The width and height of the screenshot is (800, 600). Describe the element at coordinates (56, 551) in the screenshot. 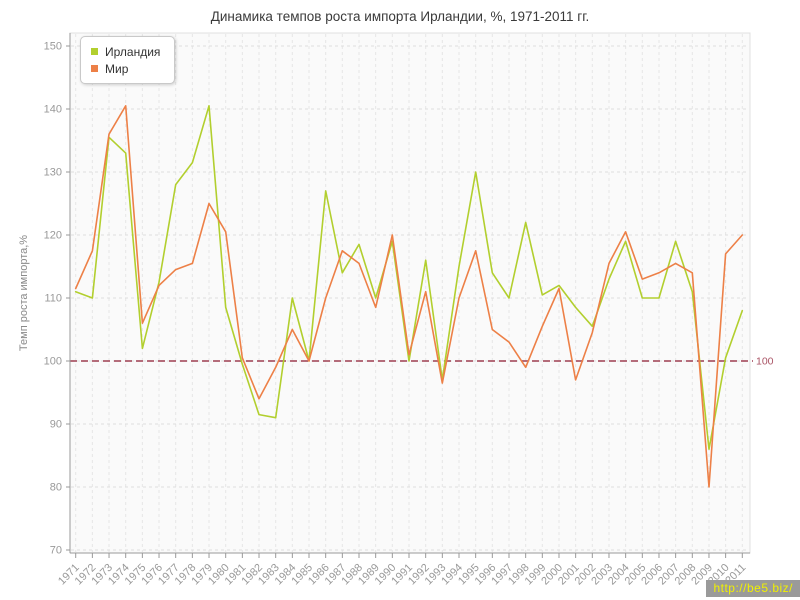

I see `y-tick-label: 70` at that location.